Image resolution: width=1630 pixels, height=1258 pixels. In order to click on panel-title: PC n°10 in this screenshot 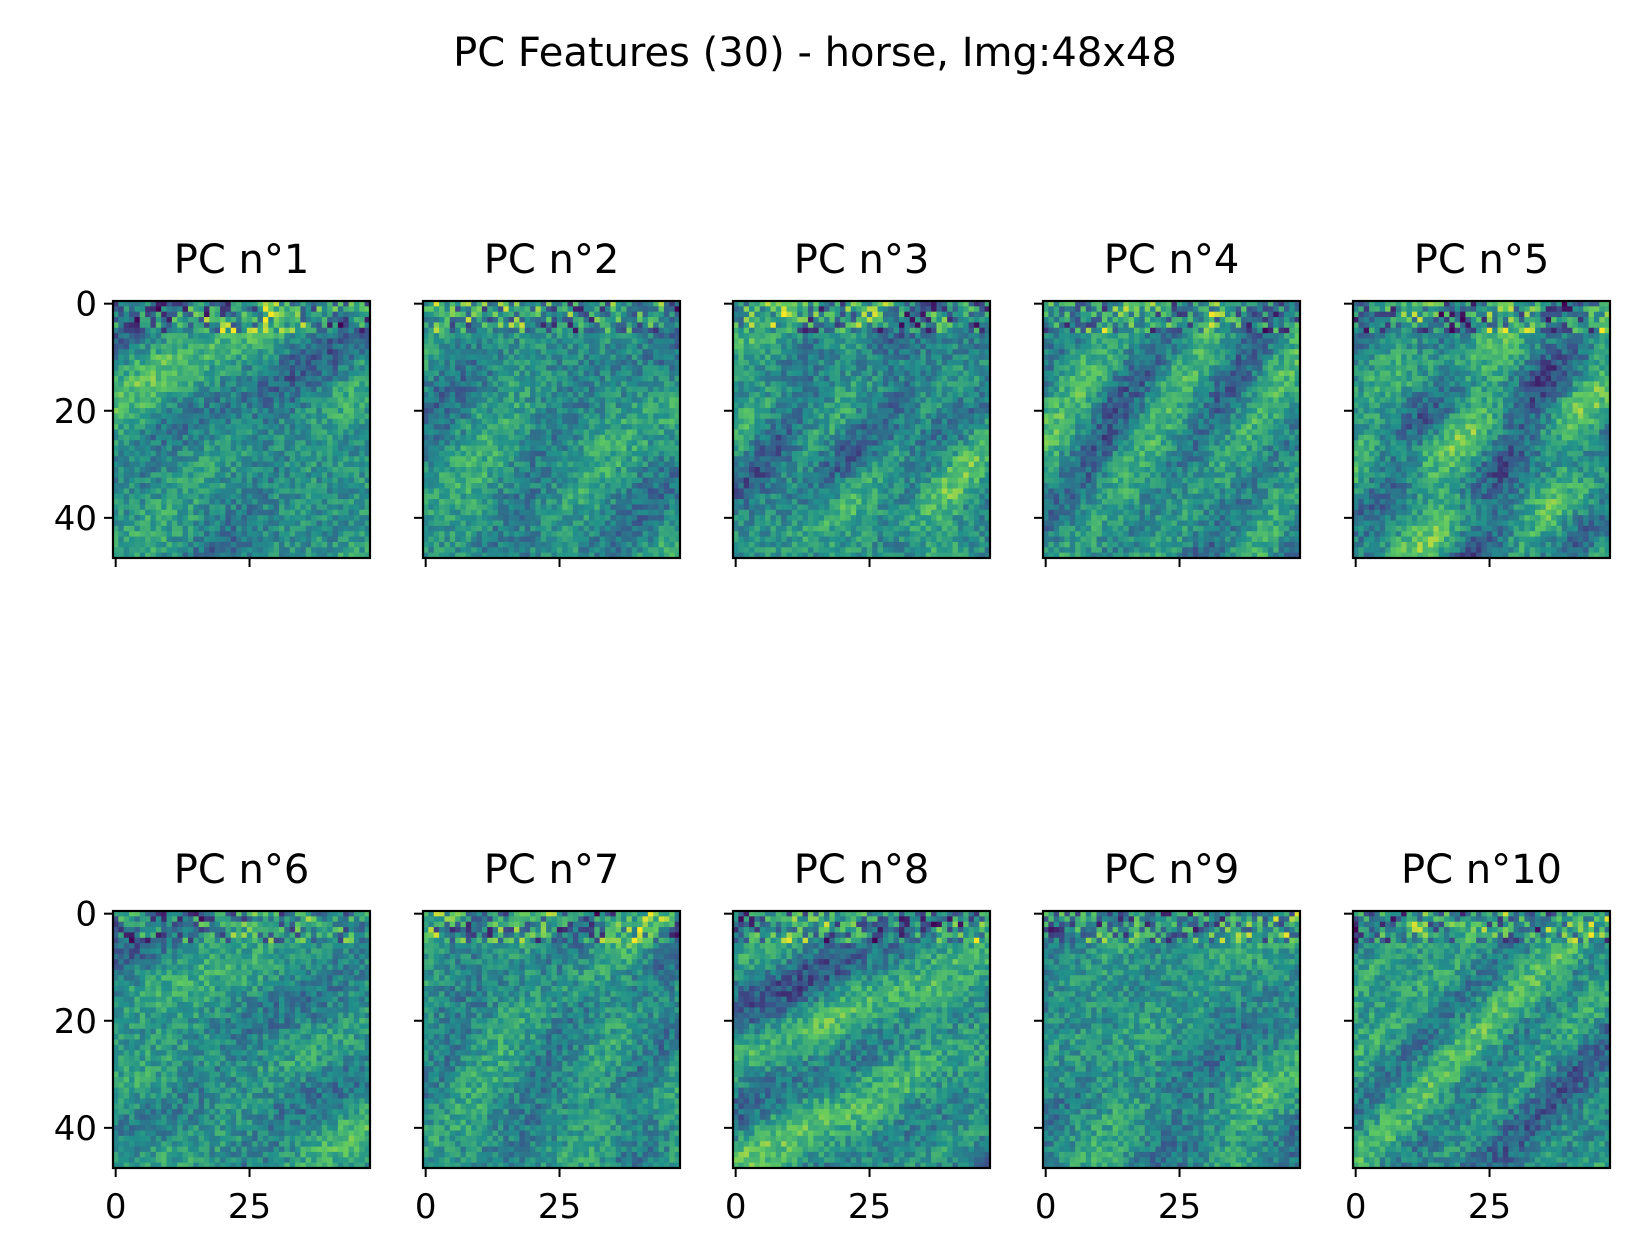, I will do `click(1481, 870)`.